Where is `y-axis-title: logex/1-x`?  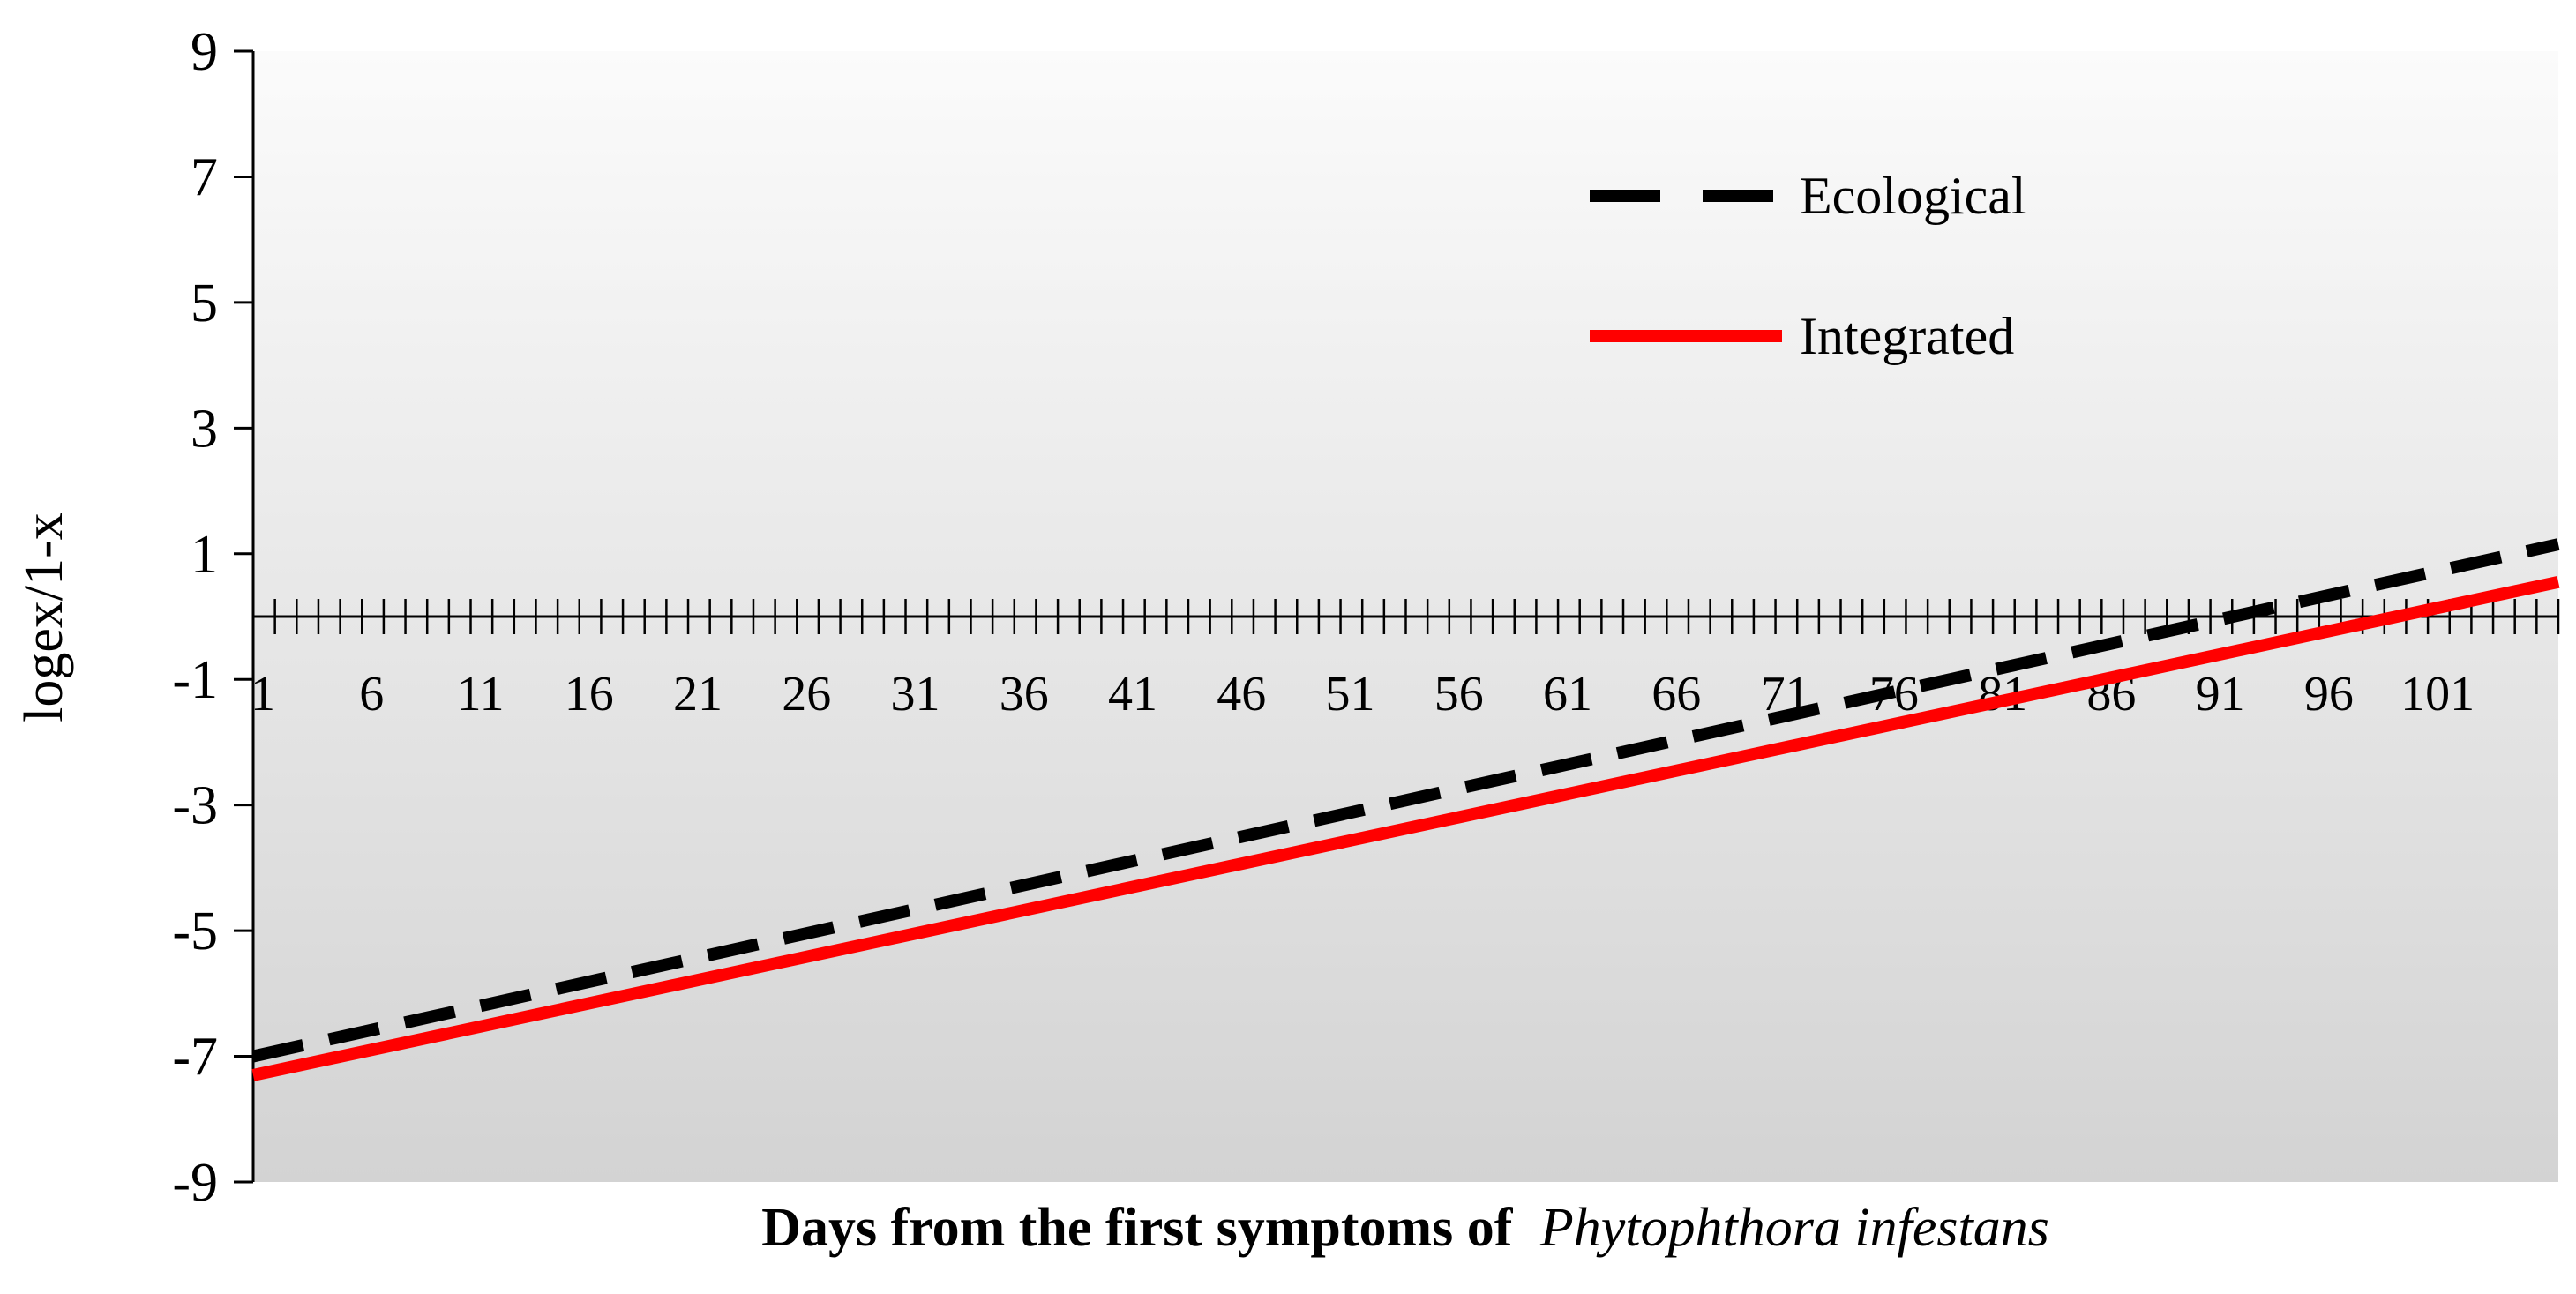 y-axis-title: logex/1-x is located at coordinates (44, 617).